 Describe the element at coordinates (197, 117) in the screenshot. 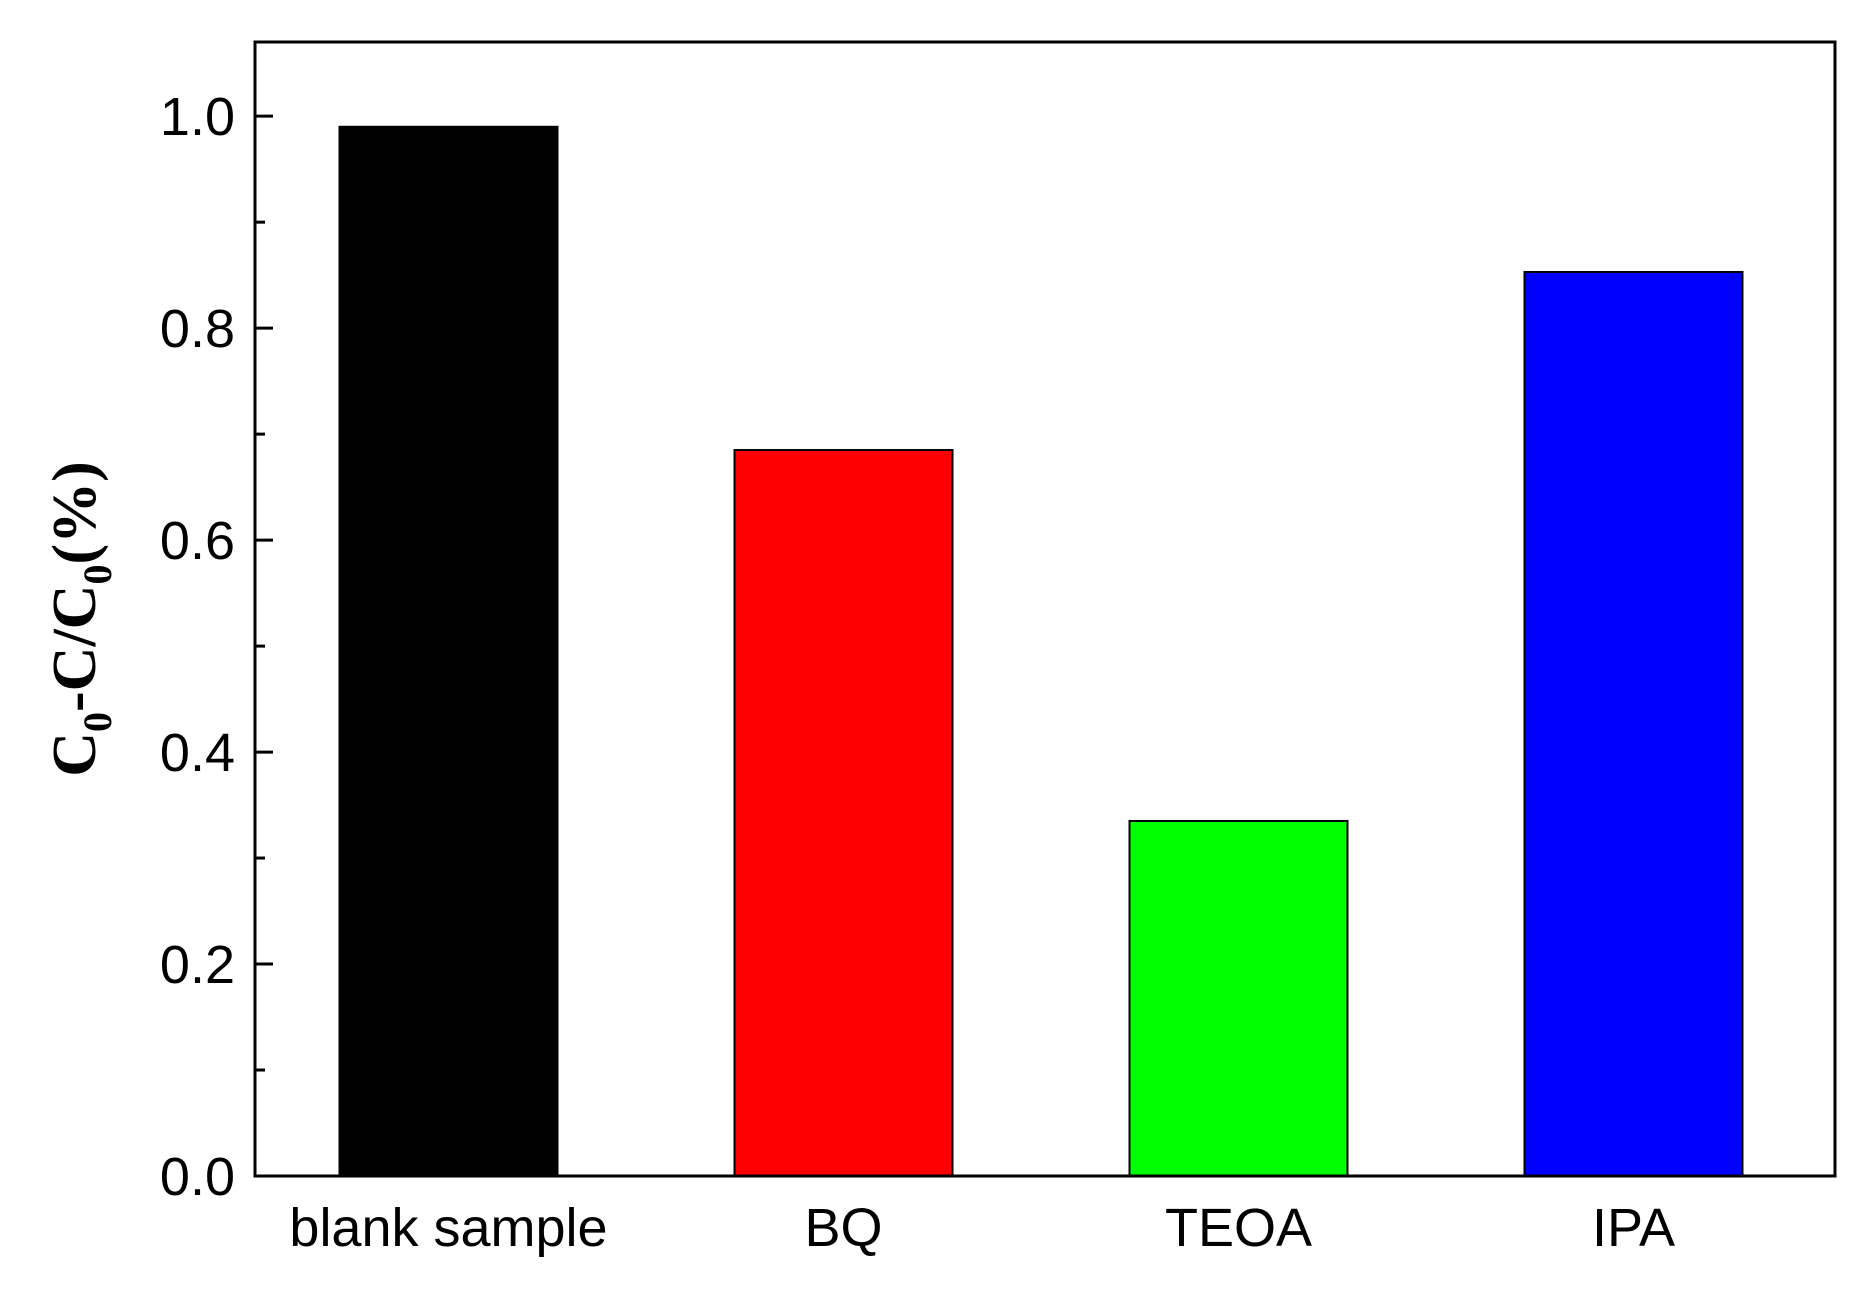

I see `y-tick-label: 1.0` at that location.